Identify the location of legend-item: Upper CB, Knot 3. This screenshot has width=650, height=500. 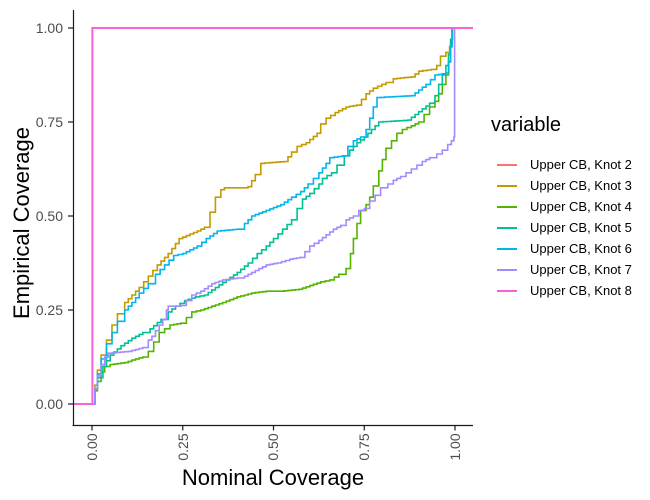
(561, 185).